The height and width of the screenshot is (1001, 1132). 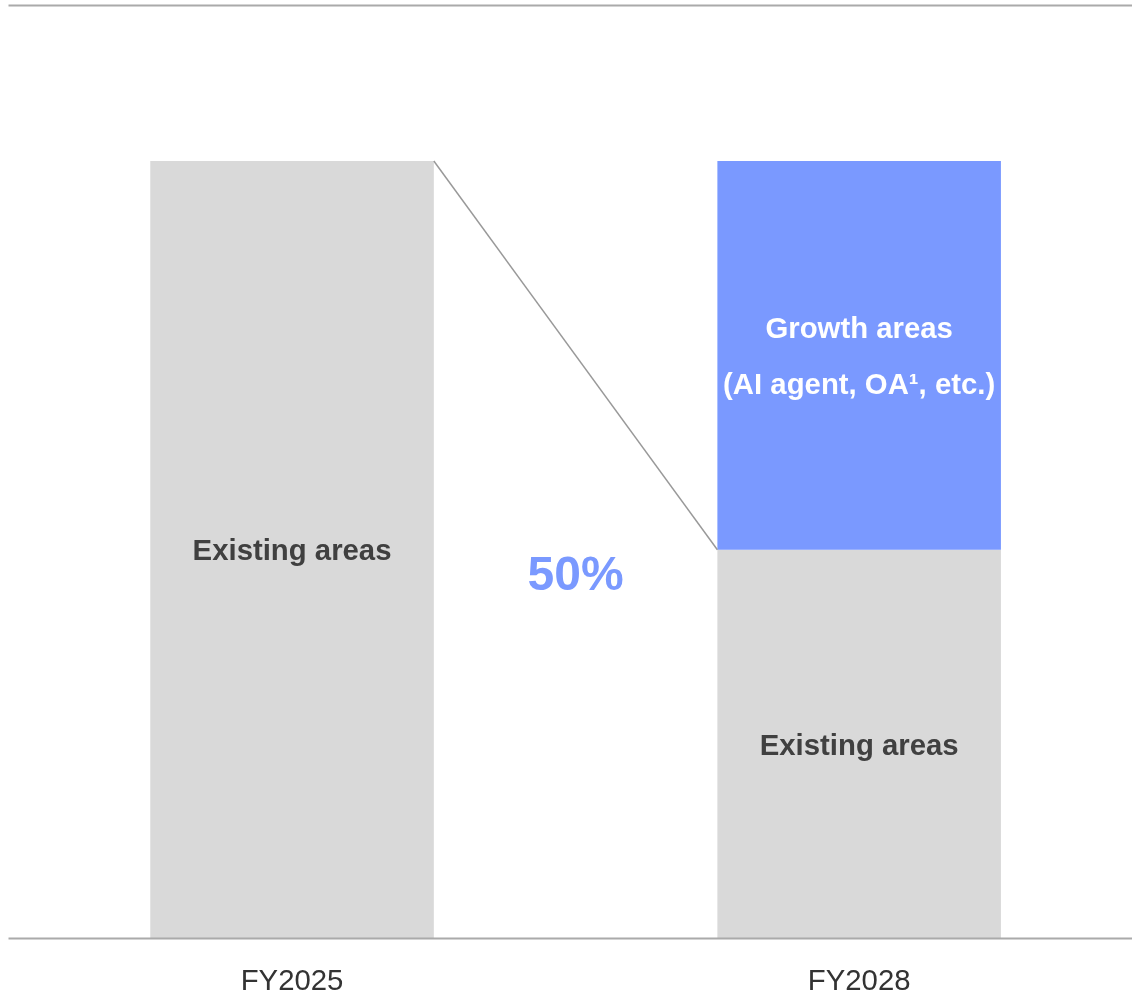 What do you see at coordinates (859, 979) in the screenshot?
I see `x-tick-label: FY2028` at bounding box center [859, 979].